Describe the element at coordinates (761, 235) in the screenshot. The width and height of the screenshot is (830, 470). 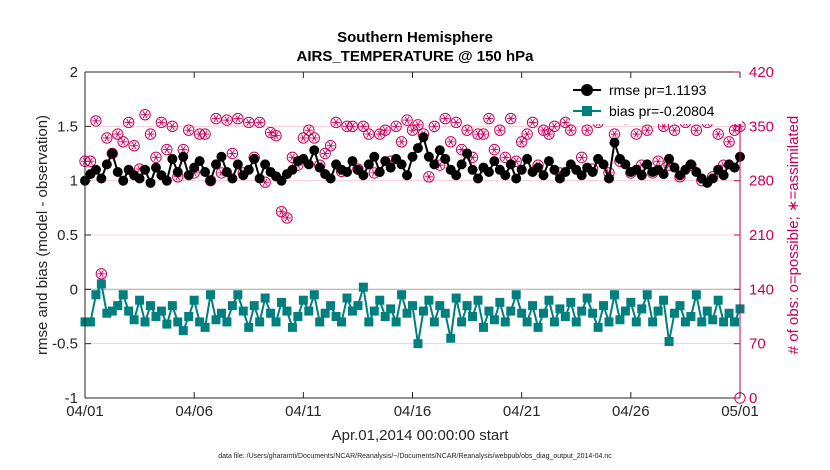
I see `y-right-tick-label: 210` at that location.